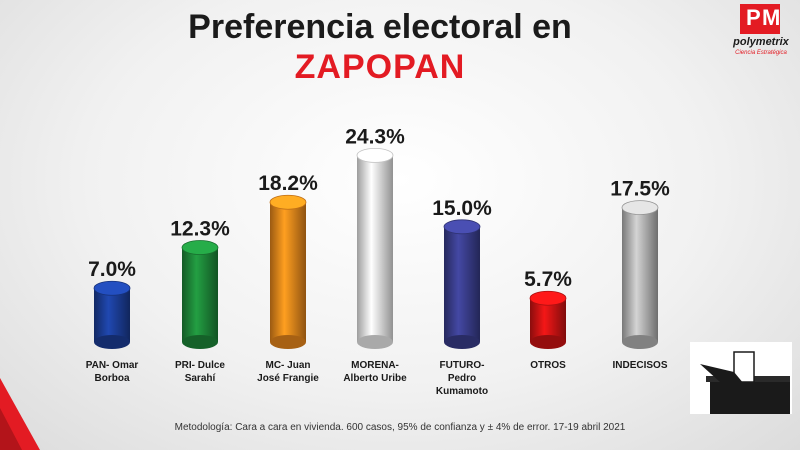 The width and height of the screenshot is (800, 450). I want to click on value-label-0: 7.0%, so click(112, 269).